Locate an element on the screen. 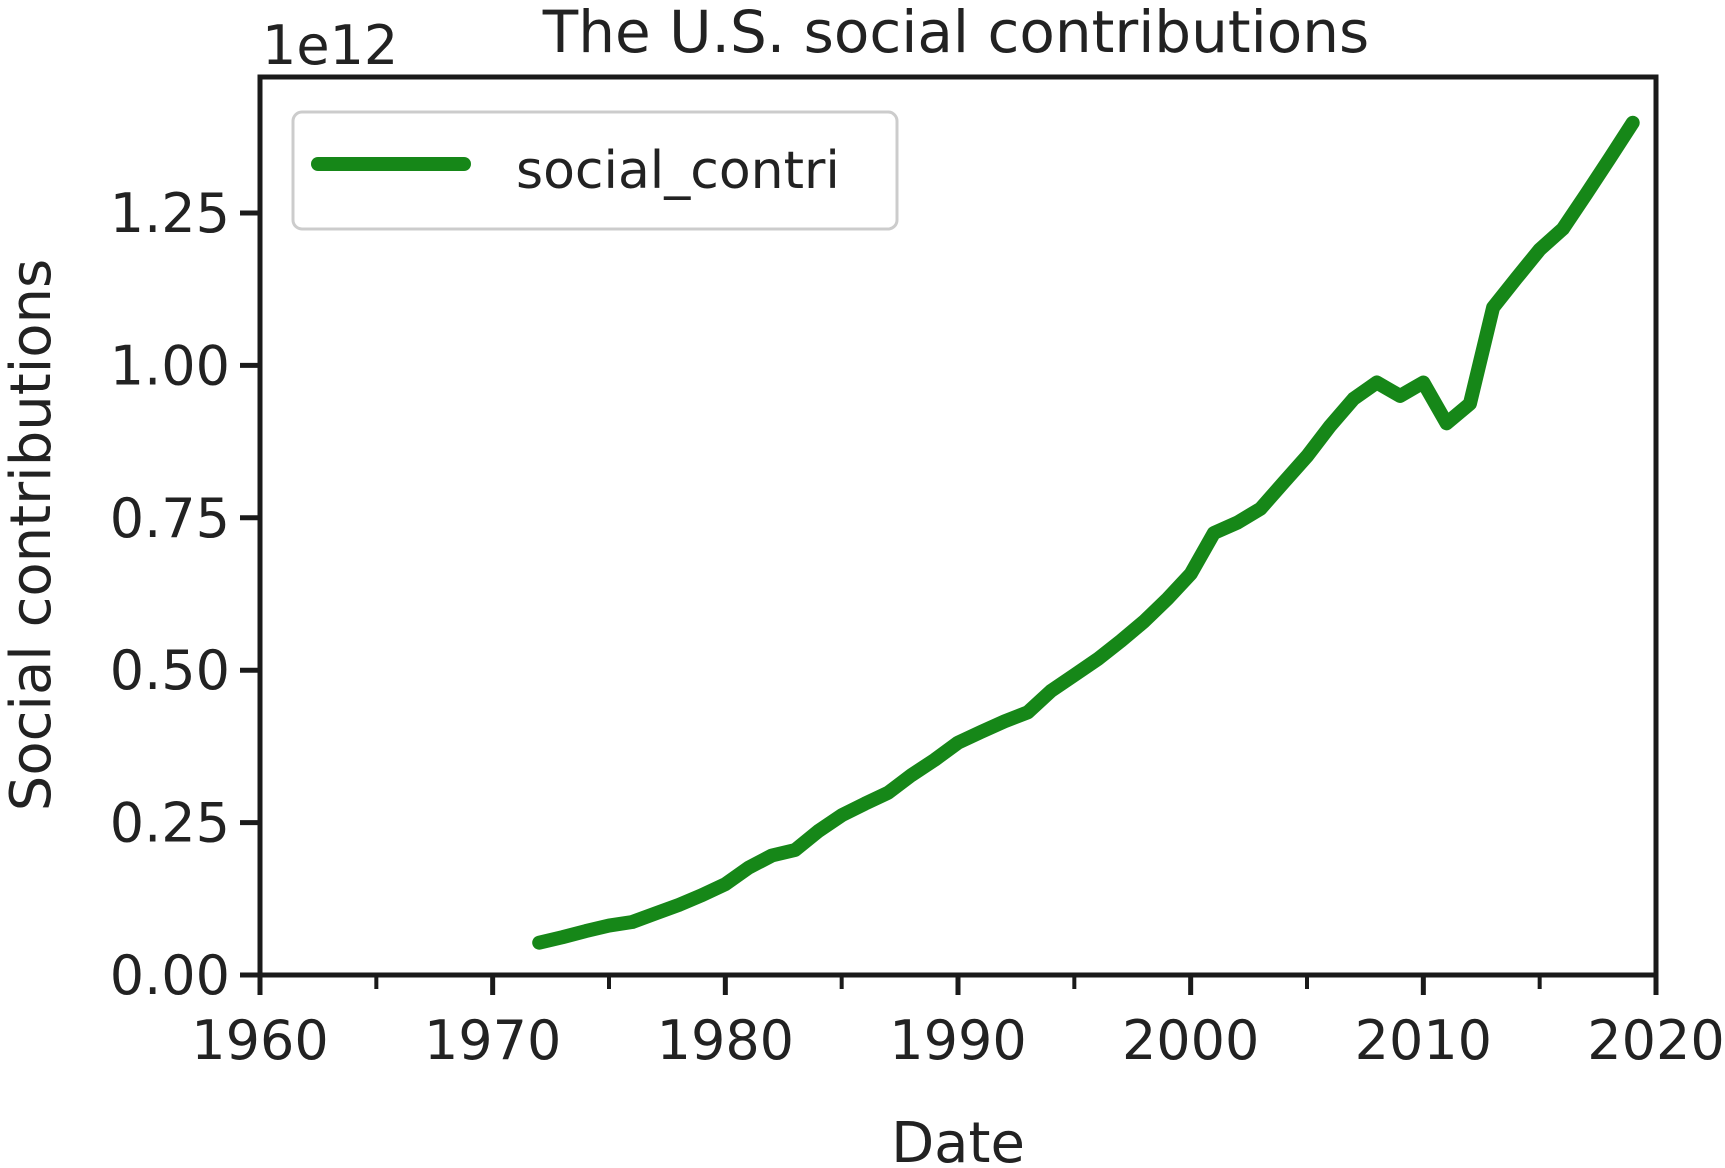 Image resolution: width=1725 pixels, height=1168 pixels. x-axis-title: Date is located at coordinates (958, 1139).